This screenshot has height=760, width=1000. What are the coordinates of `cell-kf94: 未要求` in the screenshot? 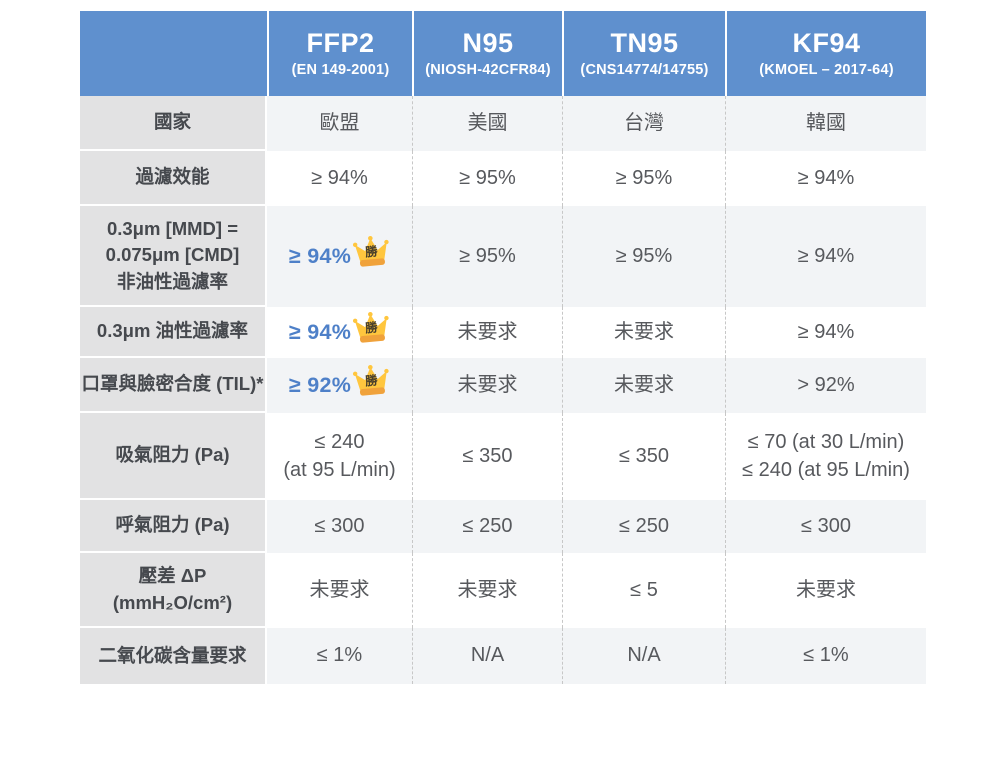 It's located at (825, 590).